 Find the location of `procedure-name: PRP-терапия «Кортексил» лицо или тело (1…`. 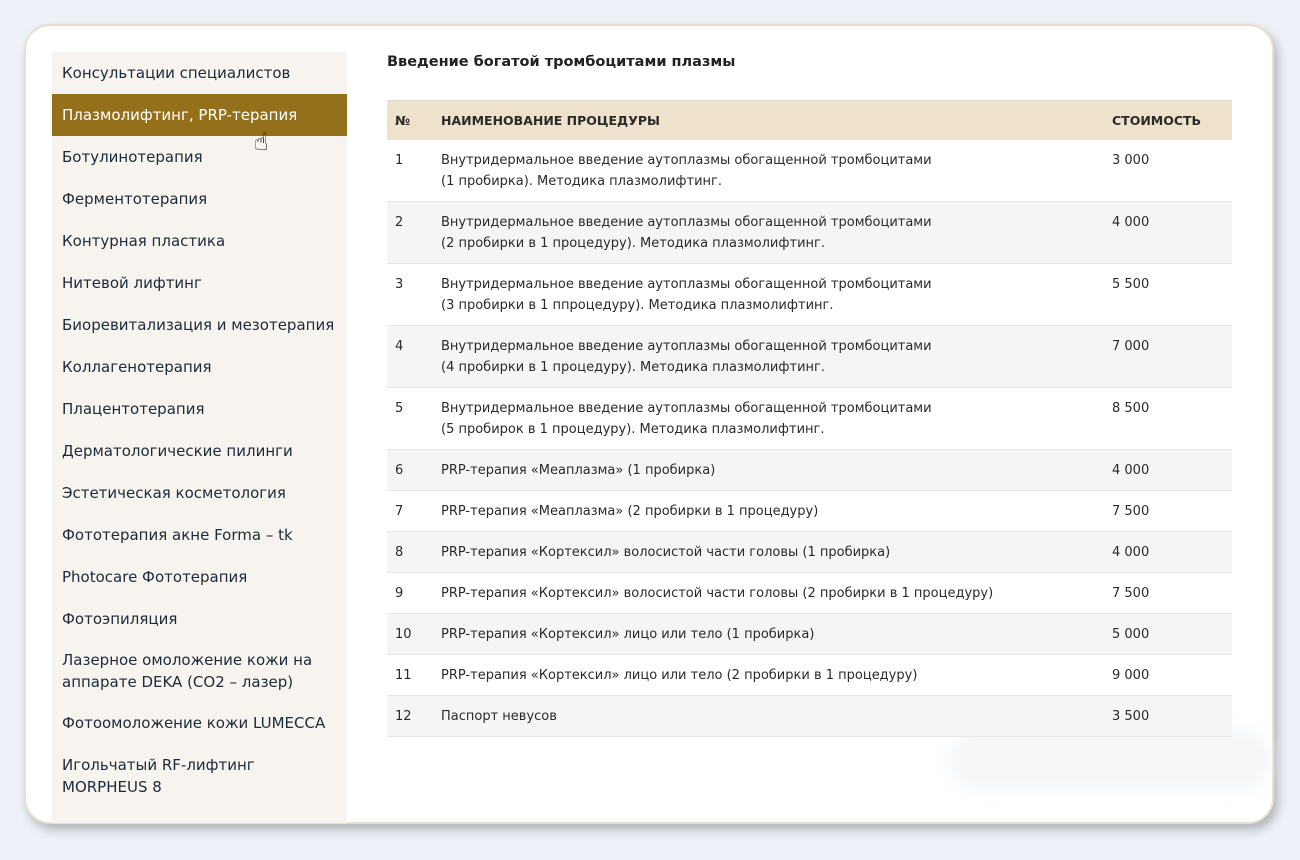

procedure-name: PRP-терапия «Кортексил» лицо или тело (1… is located at coordinates (628, 634).